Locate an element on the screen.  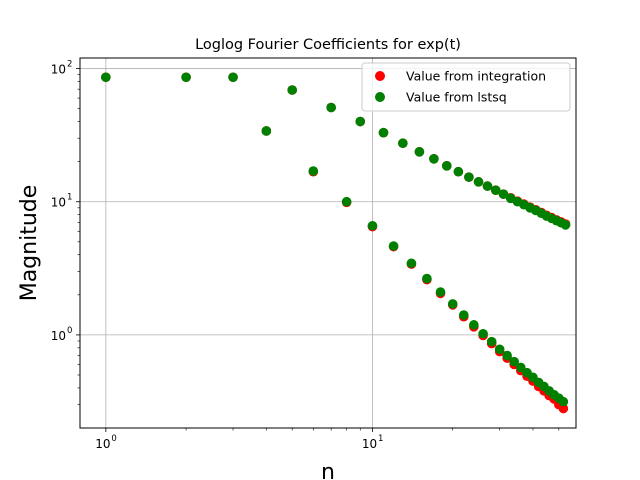
legend-marker-lstsq is located at coordinates (380, 97).